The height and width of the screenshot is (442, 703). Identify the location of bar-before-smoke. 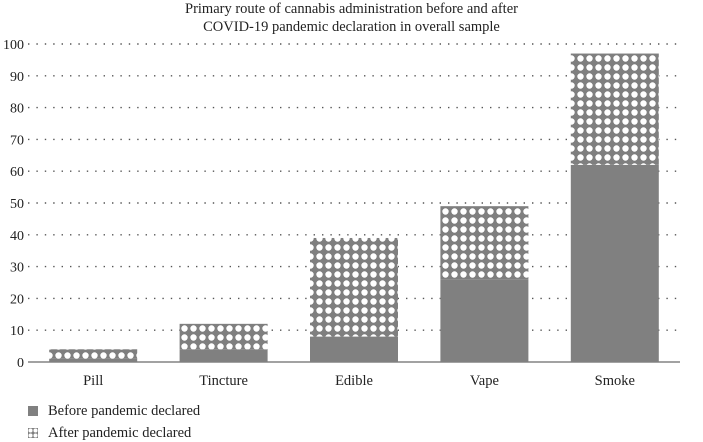
(614, 263).